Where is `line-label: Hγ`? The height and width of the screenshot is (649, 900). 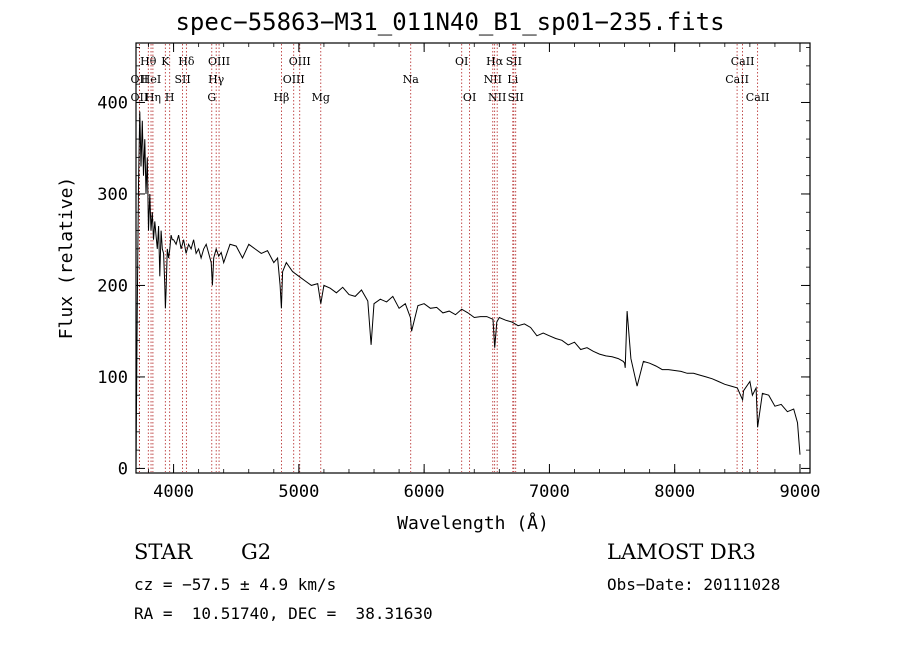 line-label: Hγ is located at coordinates (216, 79).